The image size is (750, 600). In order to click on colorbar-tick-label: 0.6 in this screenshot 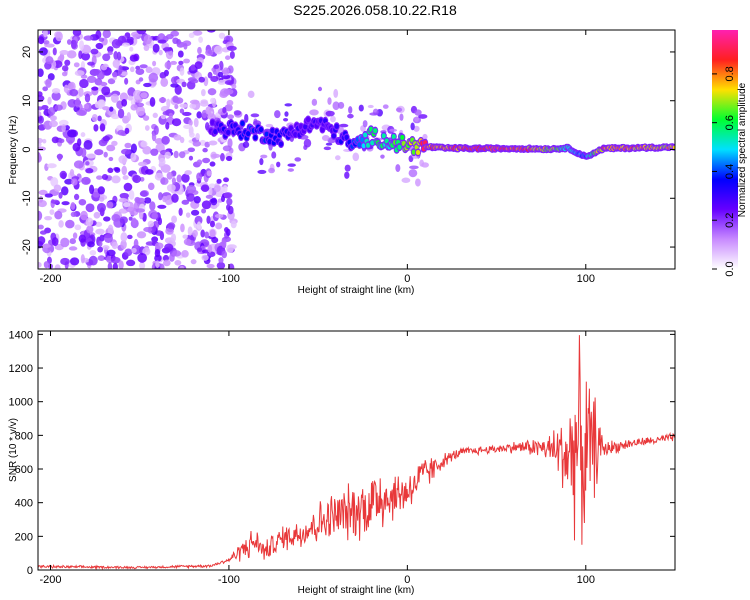, I will do `click(730, 122)`.